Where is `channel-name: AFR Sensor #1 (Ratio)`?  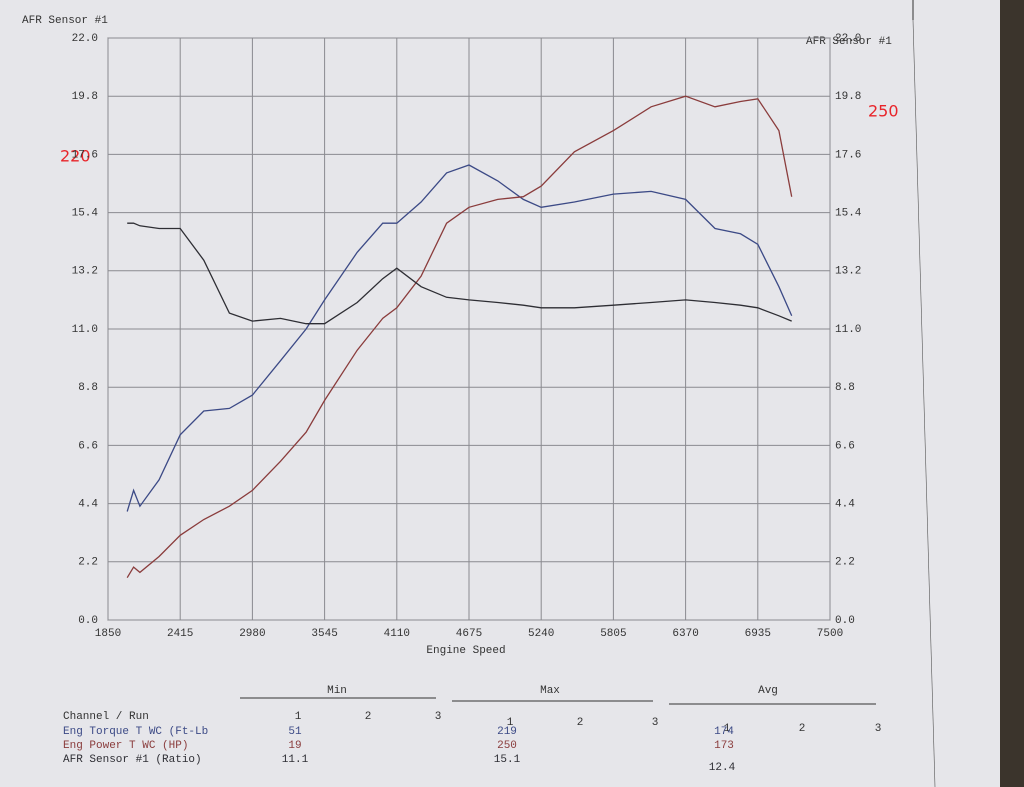 channel-name: AFR Sensor #1 (Ratio) is located at coordinates (132, 760).